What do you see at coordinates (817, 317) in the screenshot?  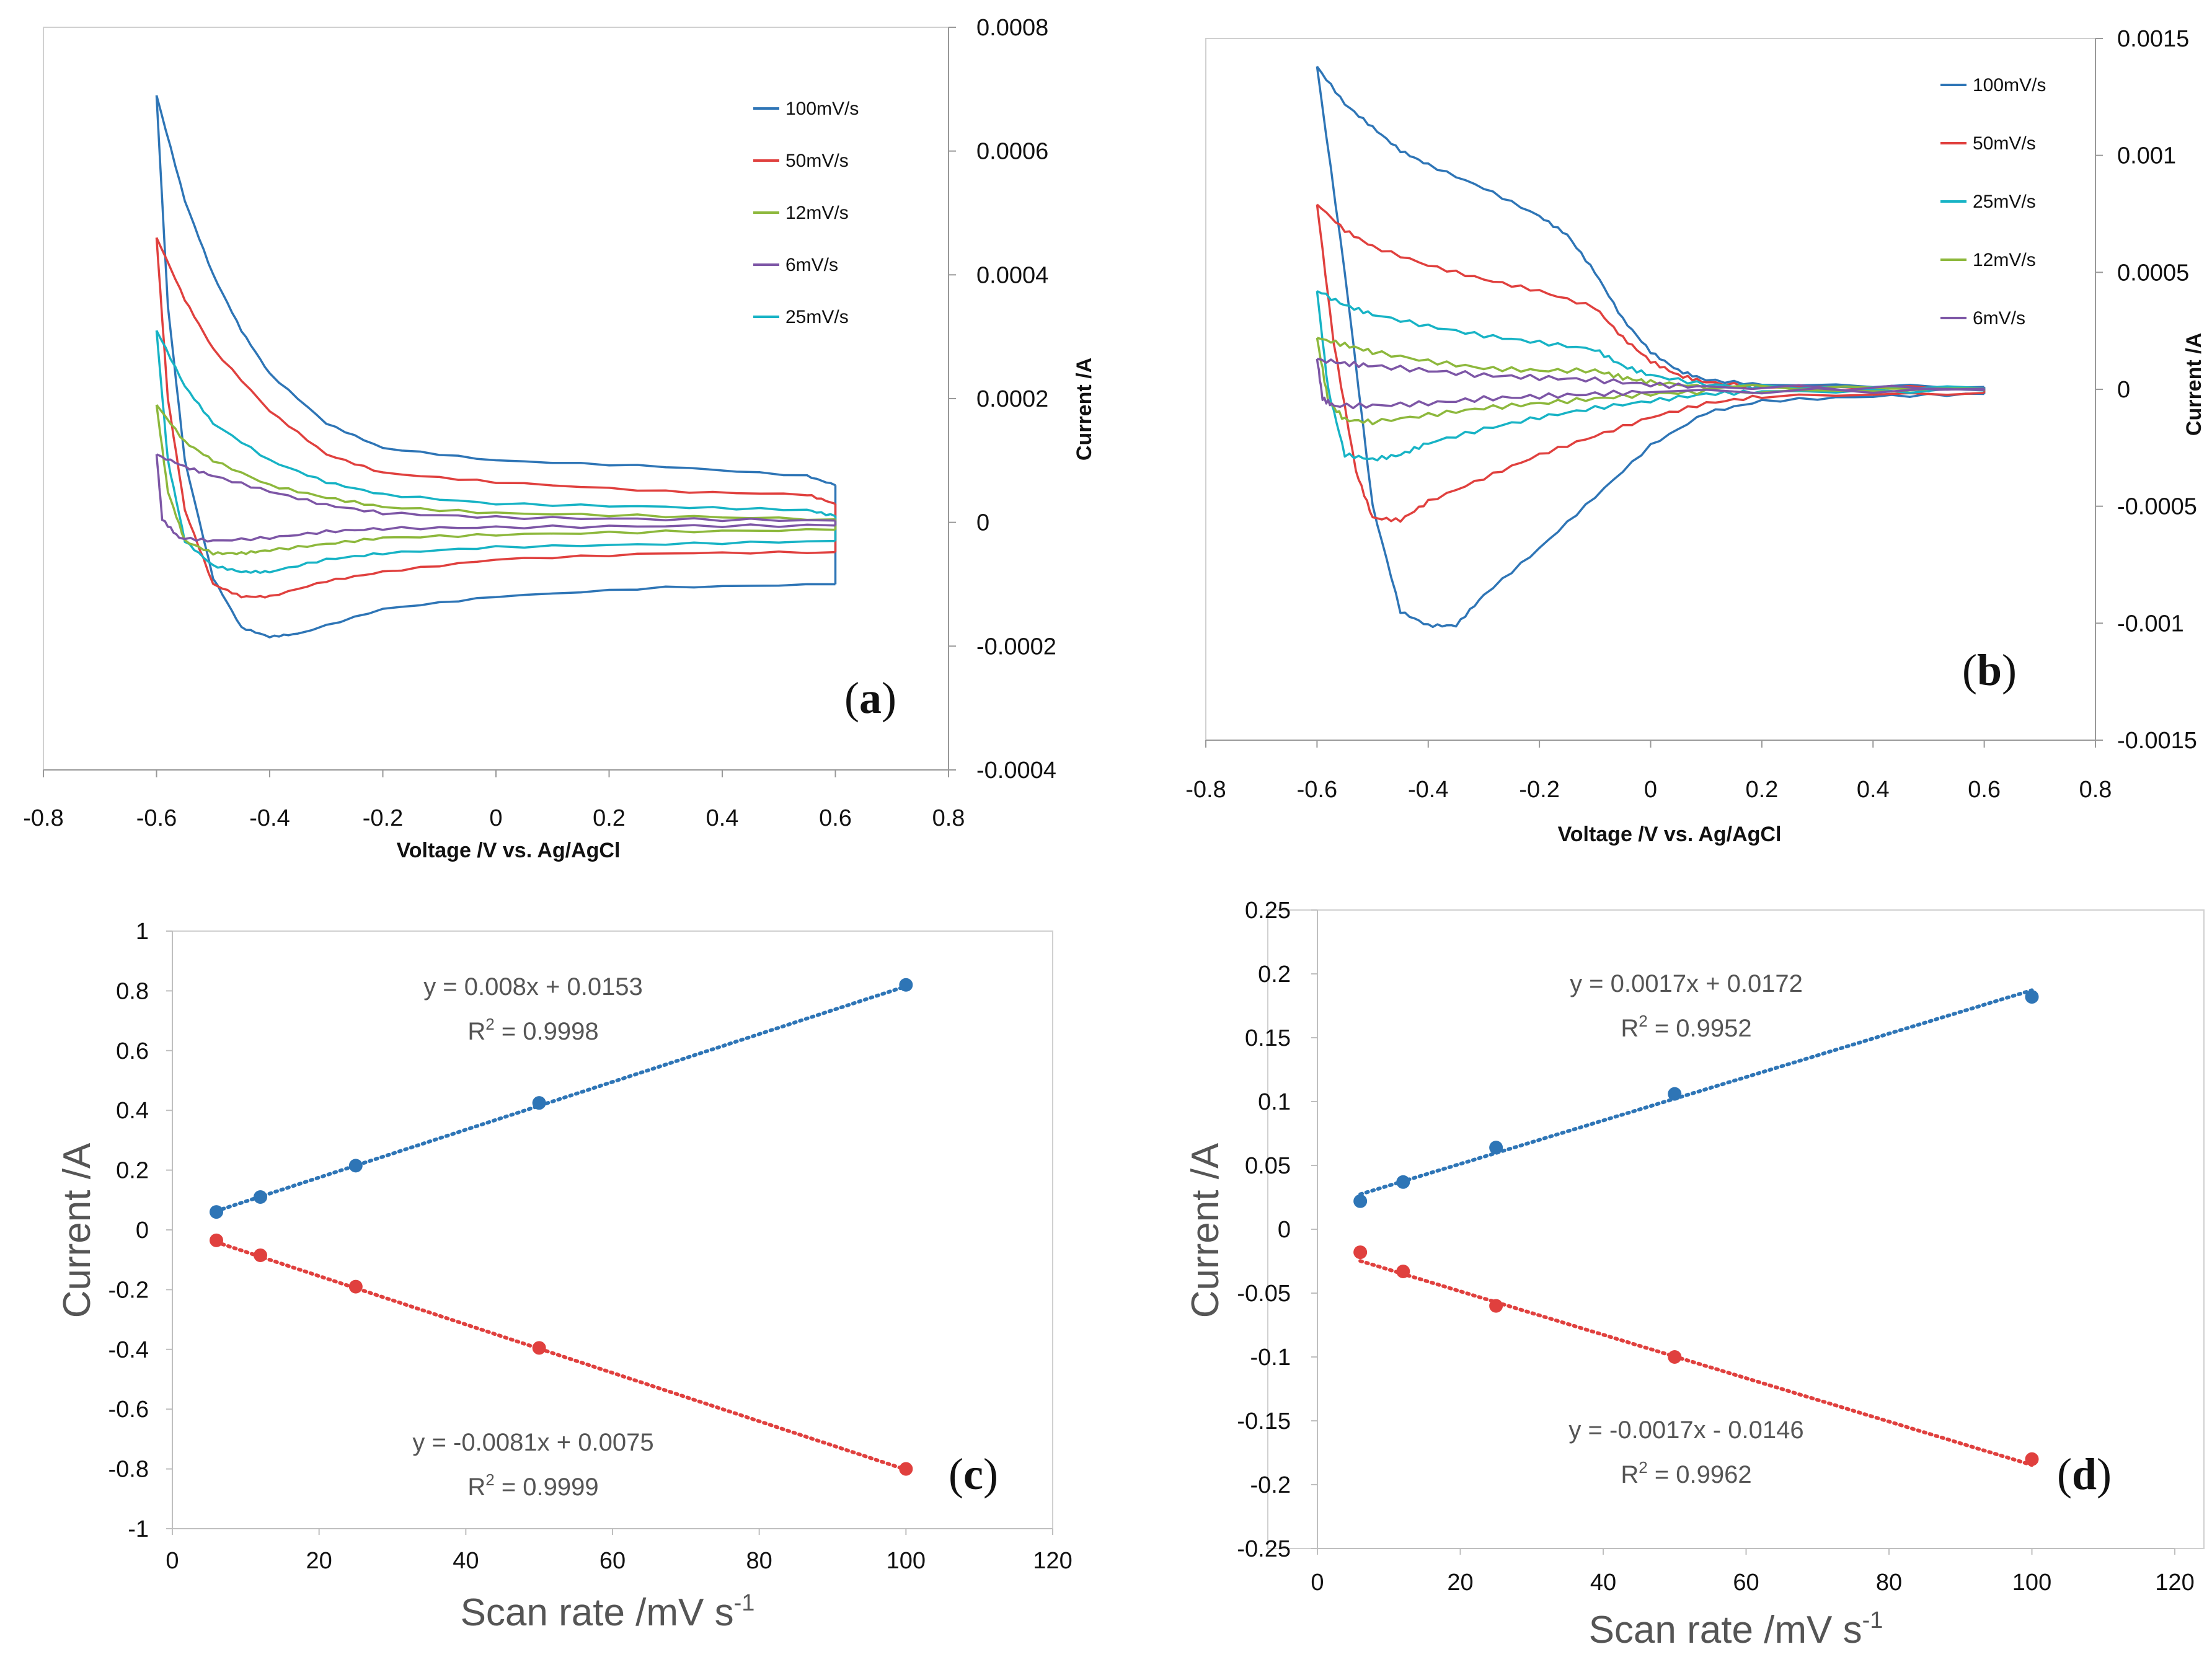 I see `a-legend-entry: 25mV/s` at bounding box center [817, 317].